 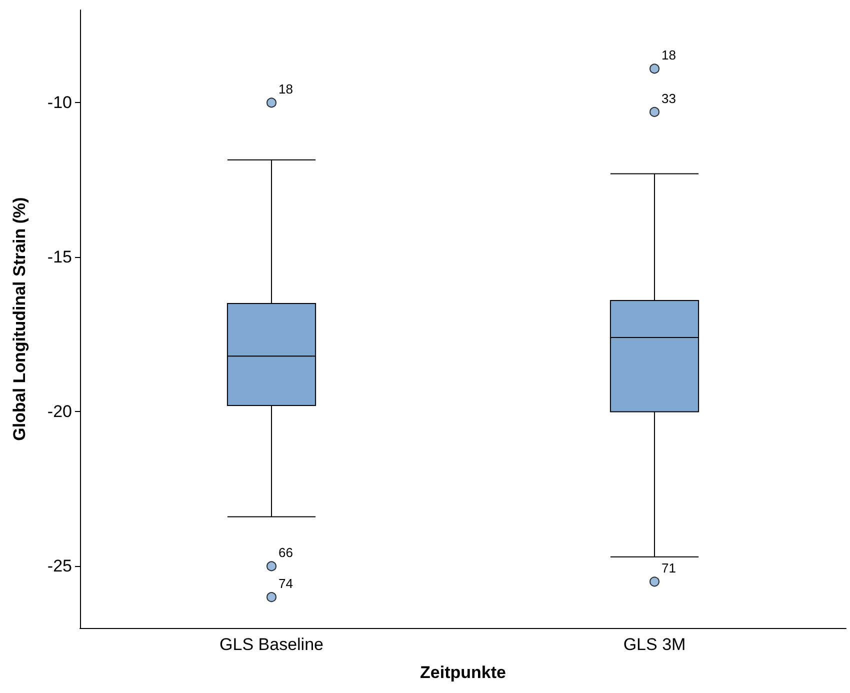 What do you see at coordinates (654, 644) in the screenshot?
I see `x-tick-label: GLS 3M` at bounding box center [654, 644].